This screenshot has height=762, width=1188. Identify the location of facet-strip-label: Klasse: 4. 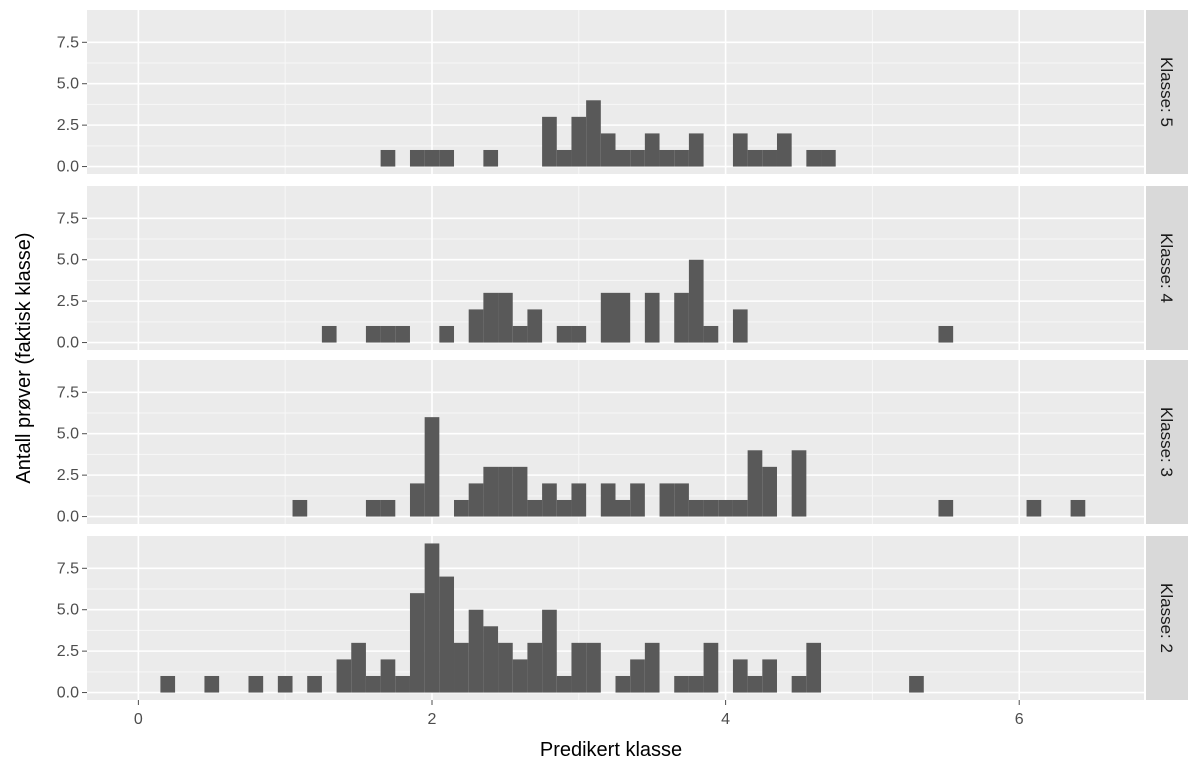
(1166, 268).